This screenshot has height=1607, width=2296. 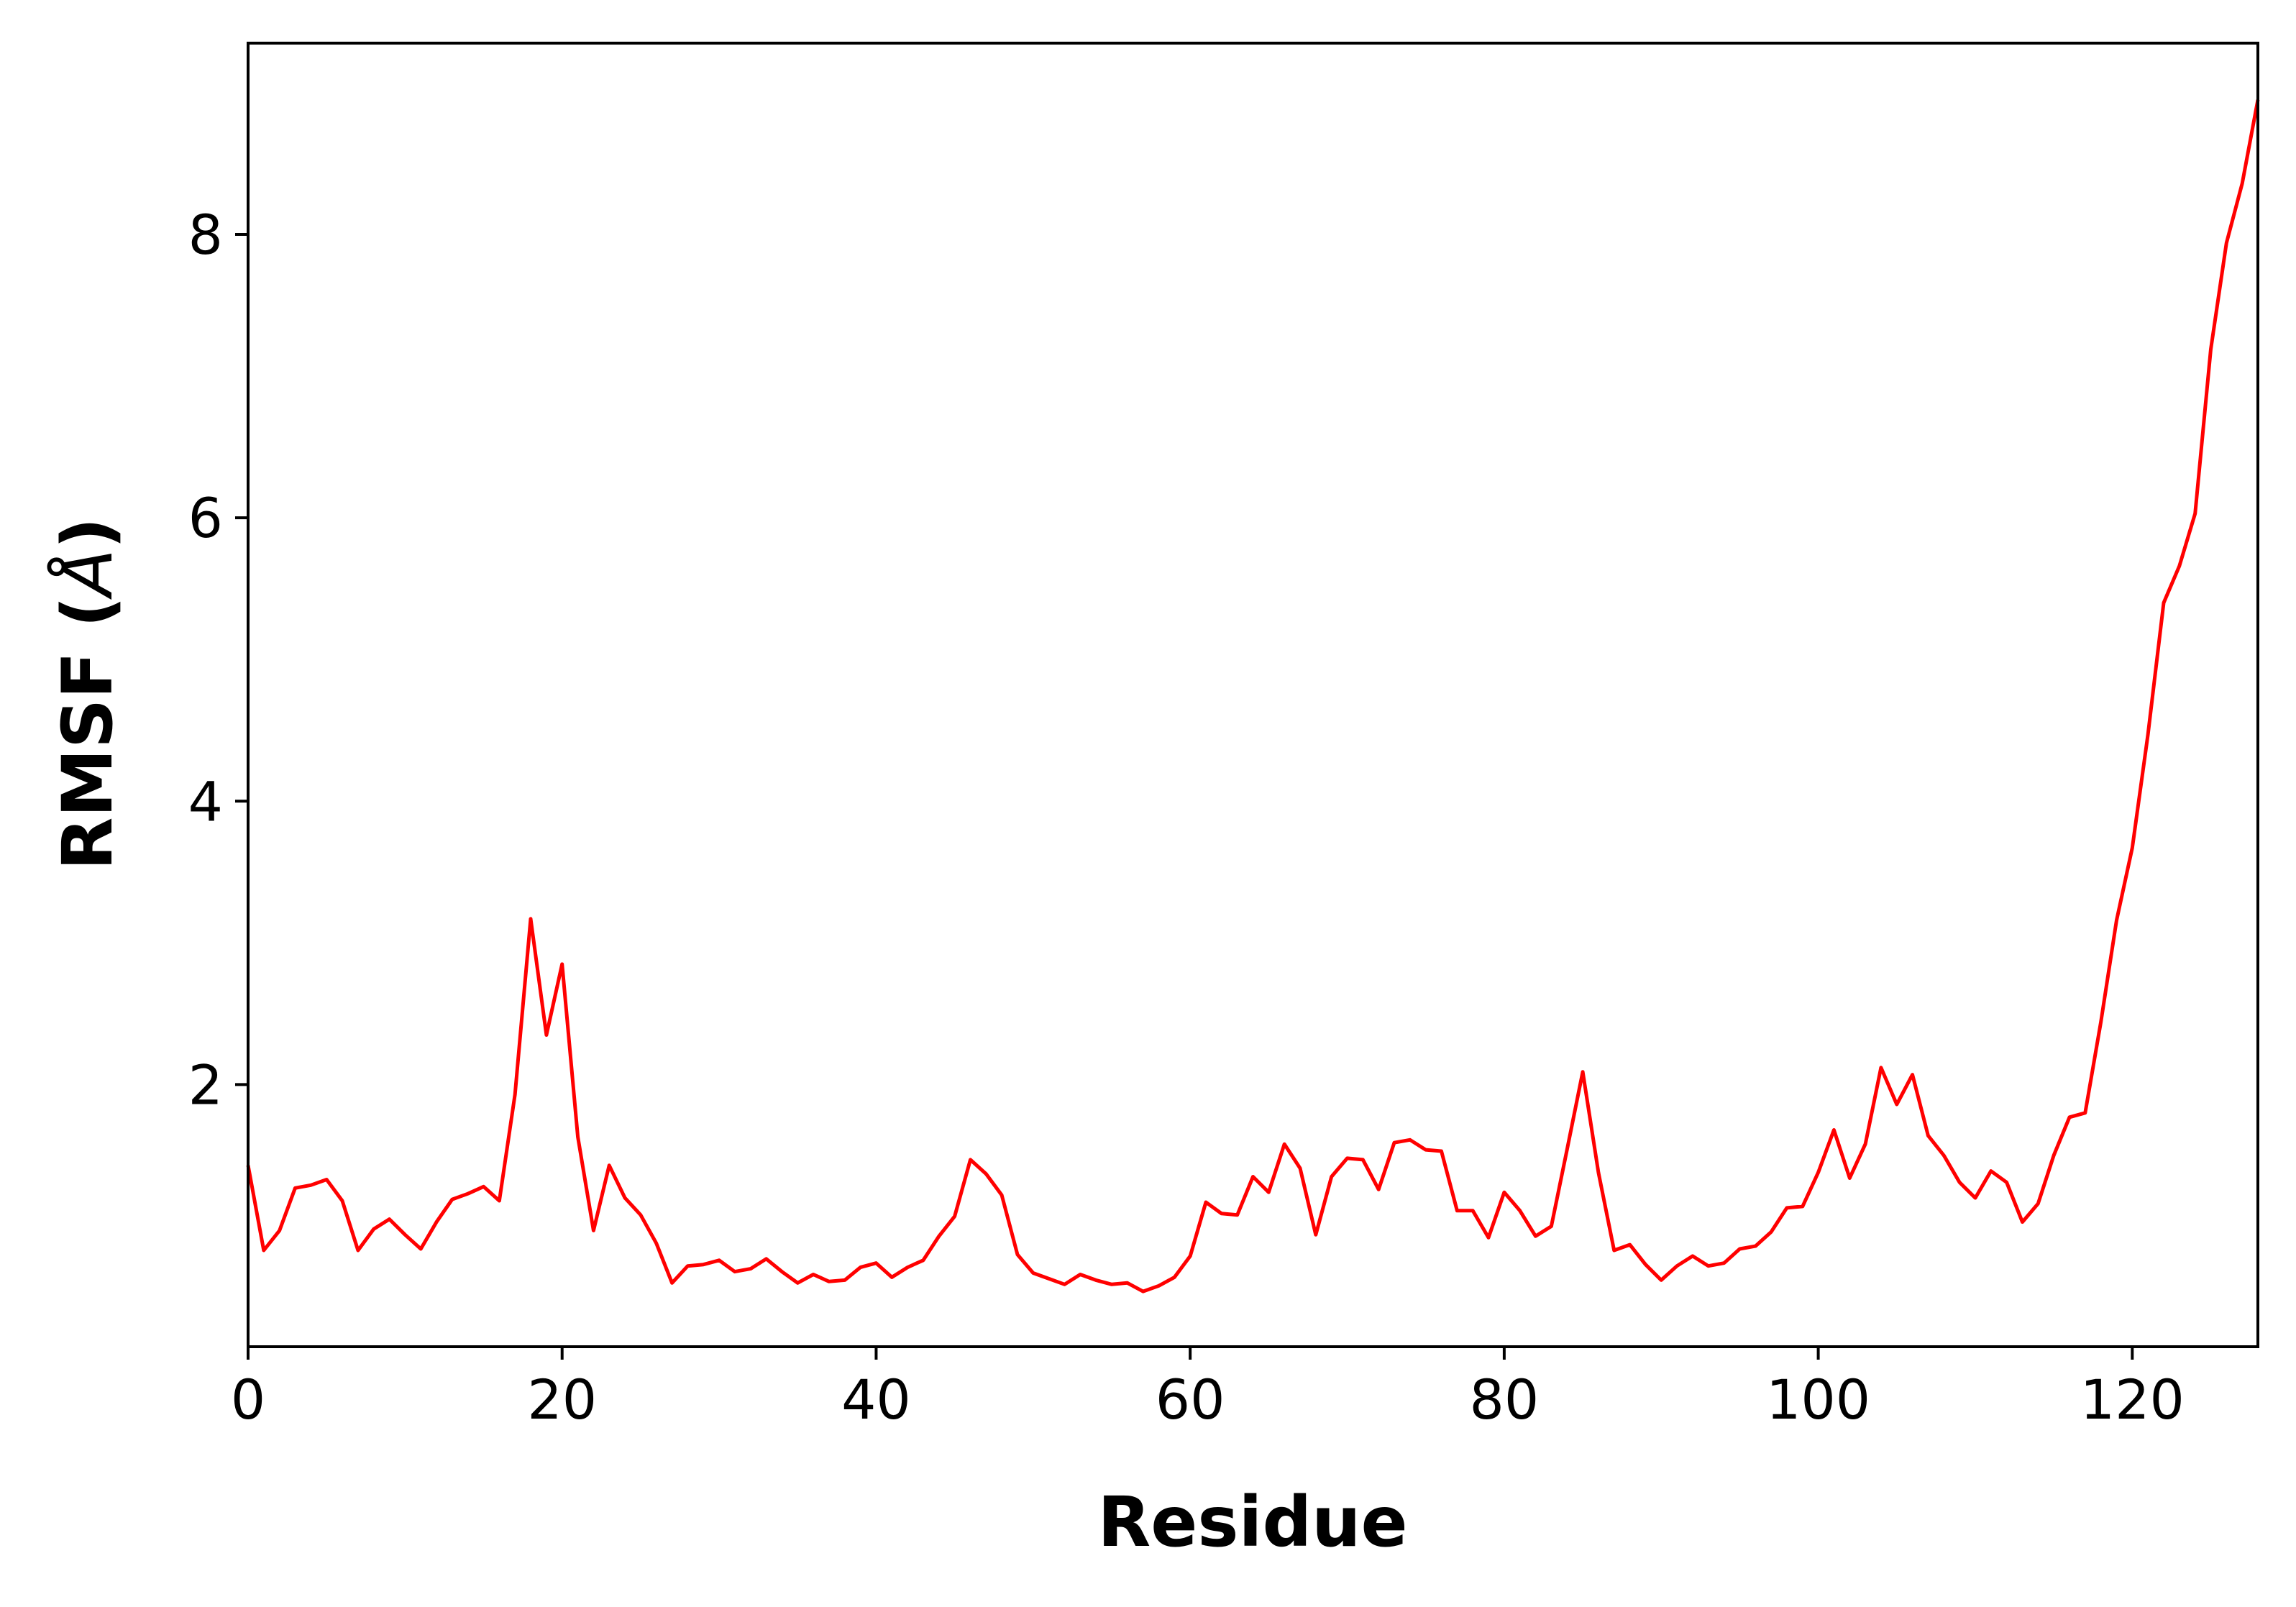 What do you see at coordinates (2132, 1400) in the screenshot?
I see `x-tick-label: 120` at bounding box center [2132, 1400].